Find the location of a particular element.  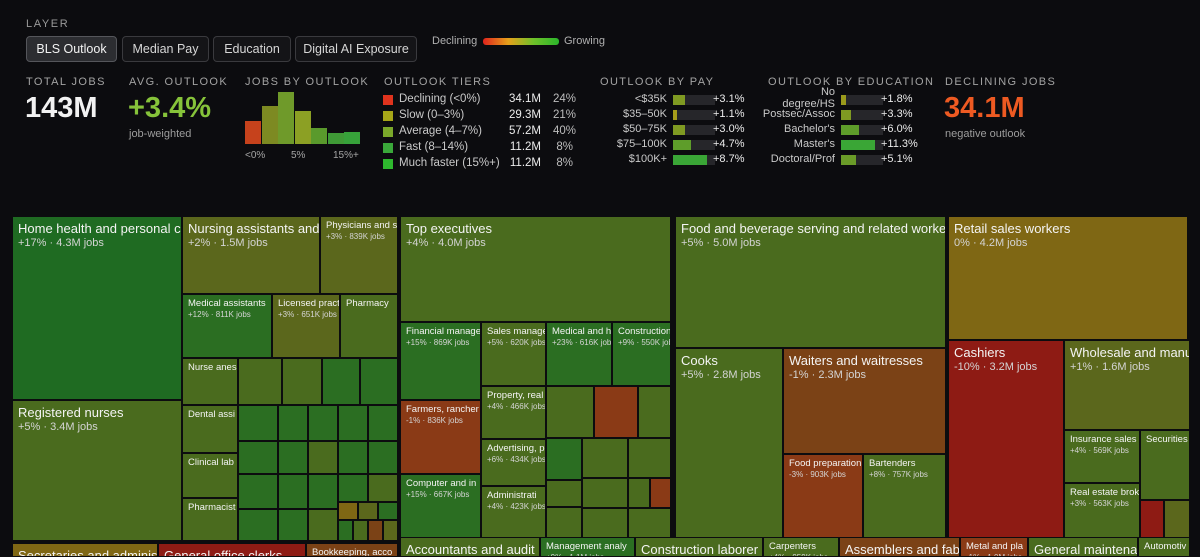

treemap-cell: Advertising, p +6% · 434K jobs is located at coordinates (513, 462).